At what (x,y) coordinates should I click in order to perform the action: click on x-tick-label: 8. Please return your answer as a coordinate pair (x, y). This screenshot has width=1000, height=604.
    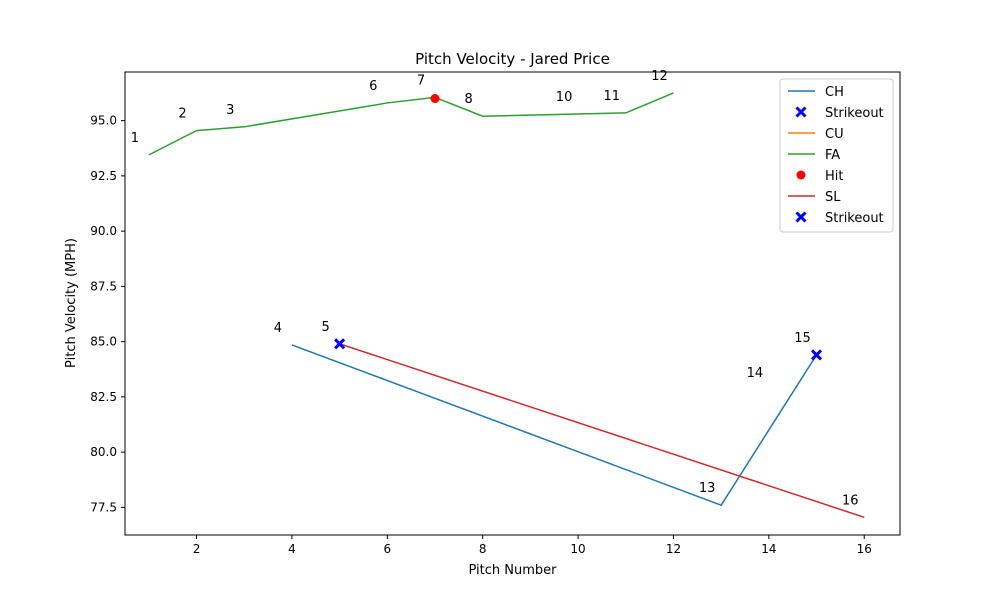
    Looking at the image, I should click on (483, 549).